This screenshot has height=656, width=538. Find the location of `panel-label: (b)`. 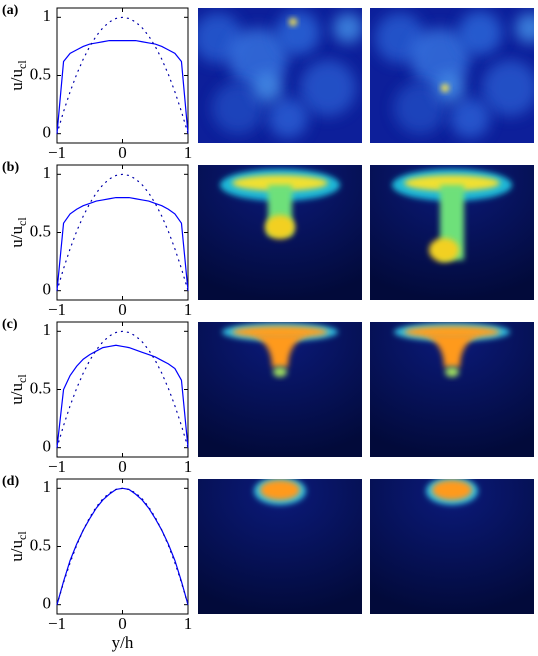

panel-label: (b) is located at coordinates (10, 167).